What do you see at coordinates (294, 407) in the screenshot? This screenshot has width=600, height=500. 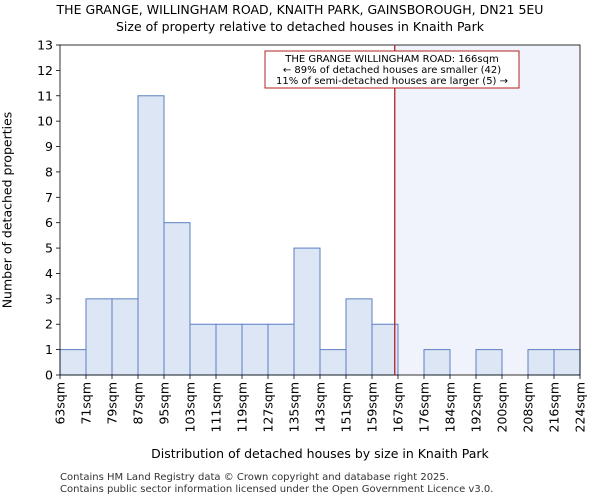 I see `x-tick-label: 135sqm` at bounding box center [294, 407].